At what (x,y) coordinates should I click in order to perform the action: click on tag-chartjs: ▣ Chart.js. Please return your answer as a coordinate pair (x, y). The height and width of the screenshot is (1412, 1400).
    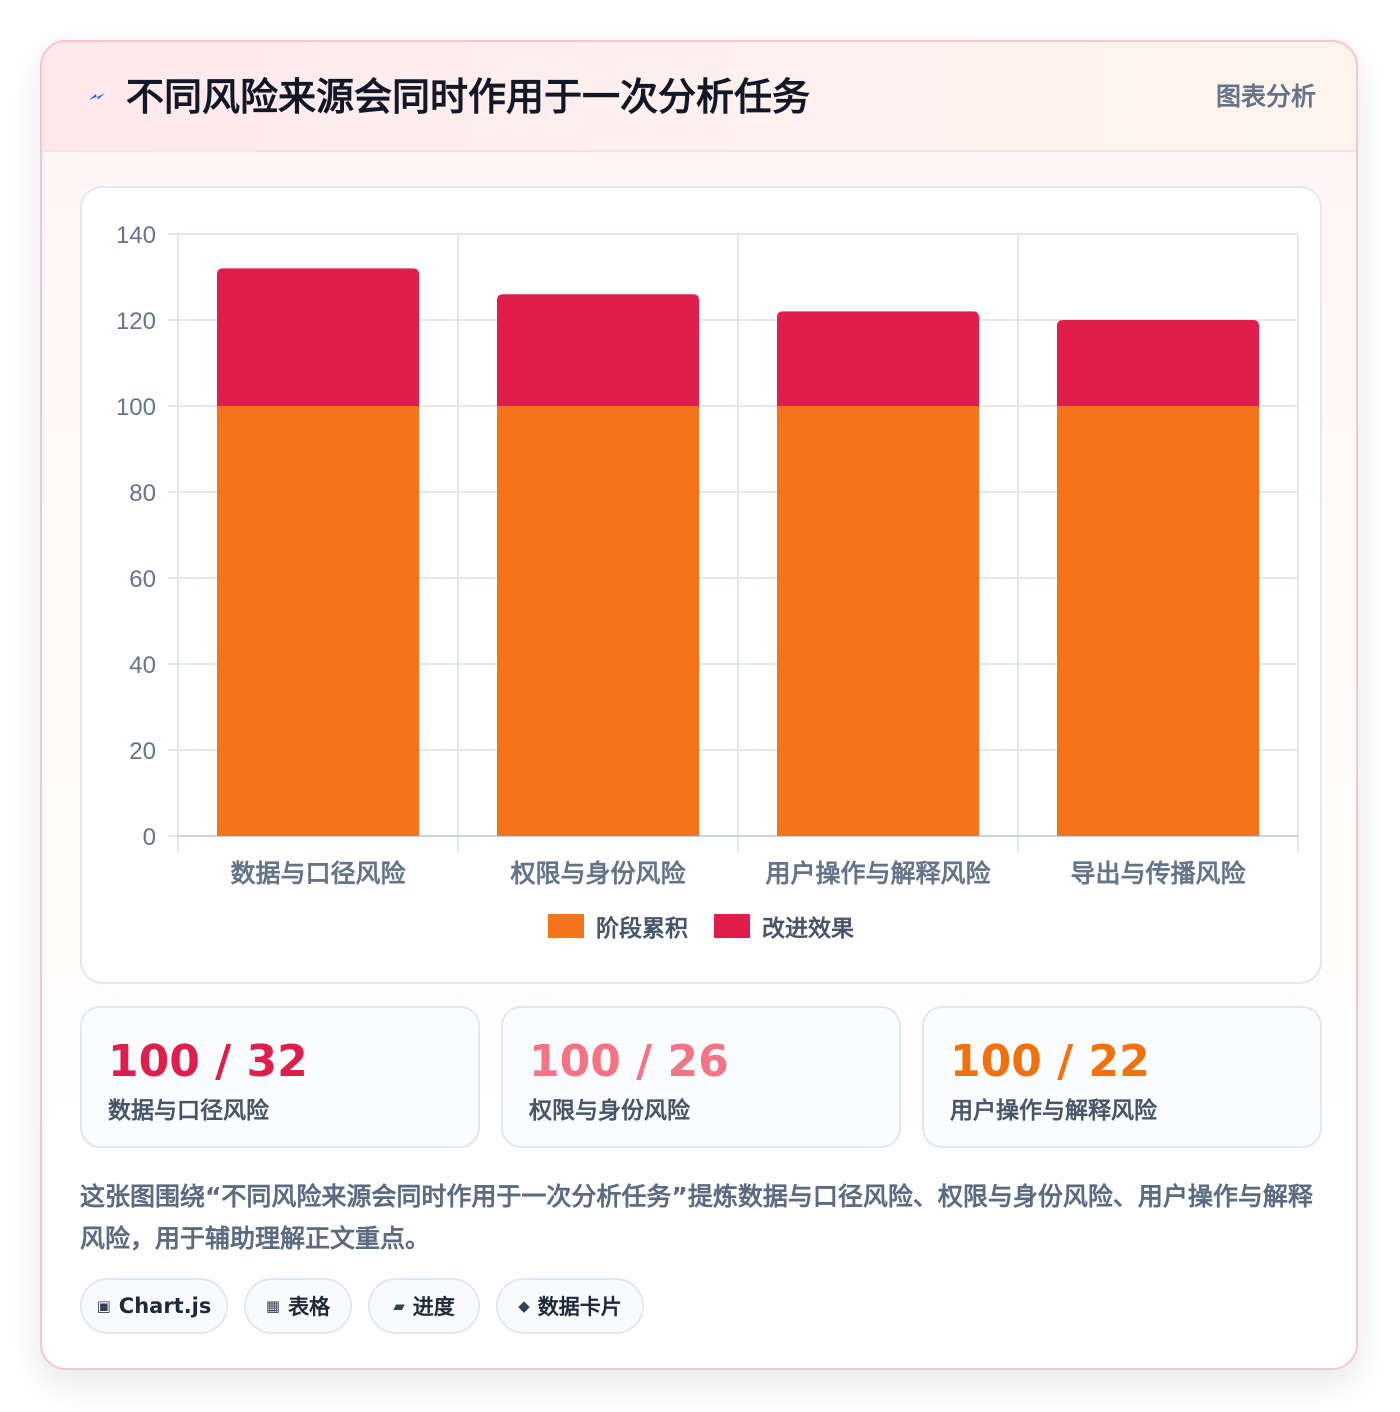
    Looking at the image, I should click on (154, 1306).